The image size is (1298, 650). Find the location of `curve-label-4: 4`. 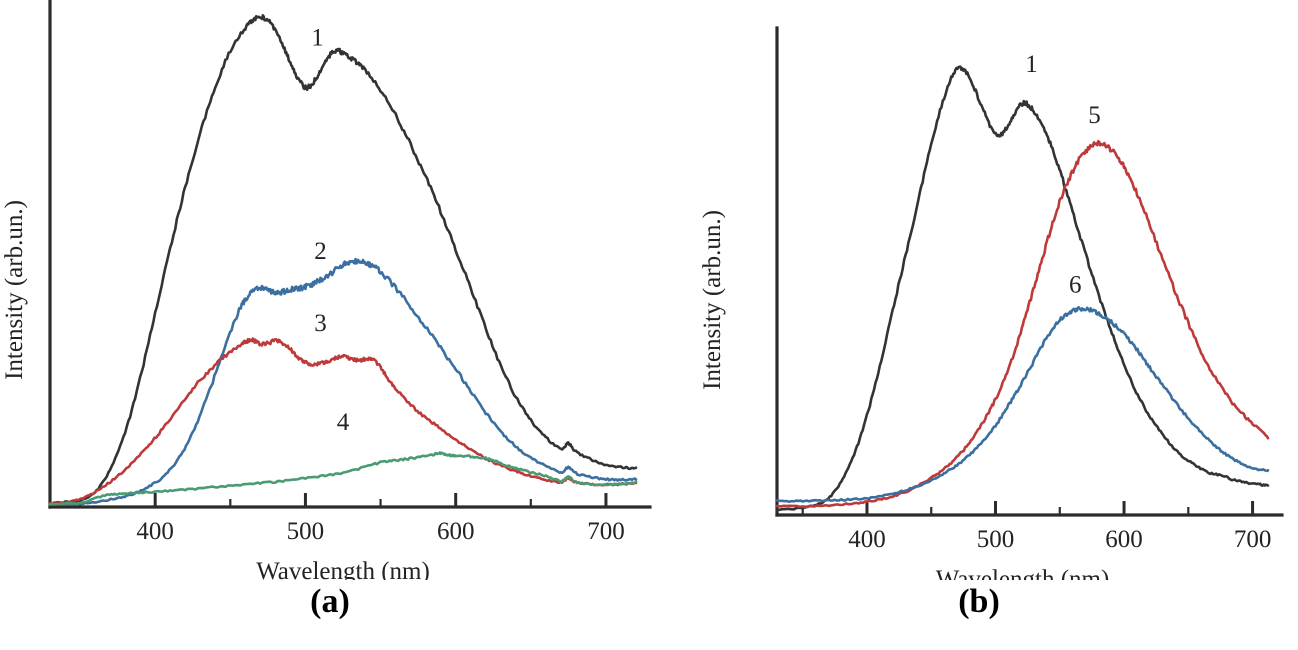

curve-label-4: 4 is located at coordinates (343, 422).